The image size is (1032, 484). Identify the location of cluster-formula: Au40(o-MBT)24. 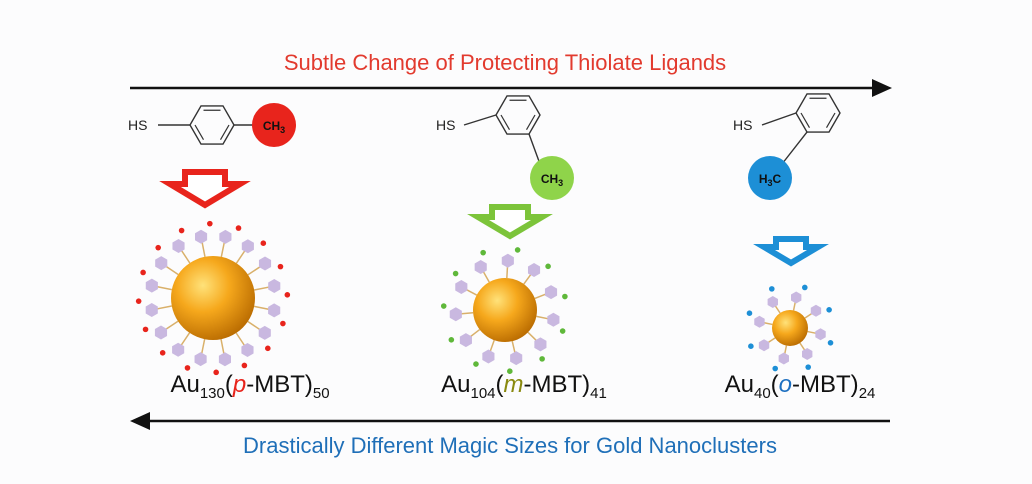
(800, 386).